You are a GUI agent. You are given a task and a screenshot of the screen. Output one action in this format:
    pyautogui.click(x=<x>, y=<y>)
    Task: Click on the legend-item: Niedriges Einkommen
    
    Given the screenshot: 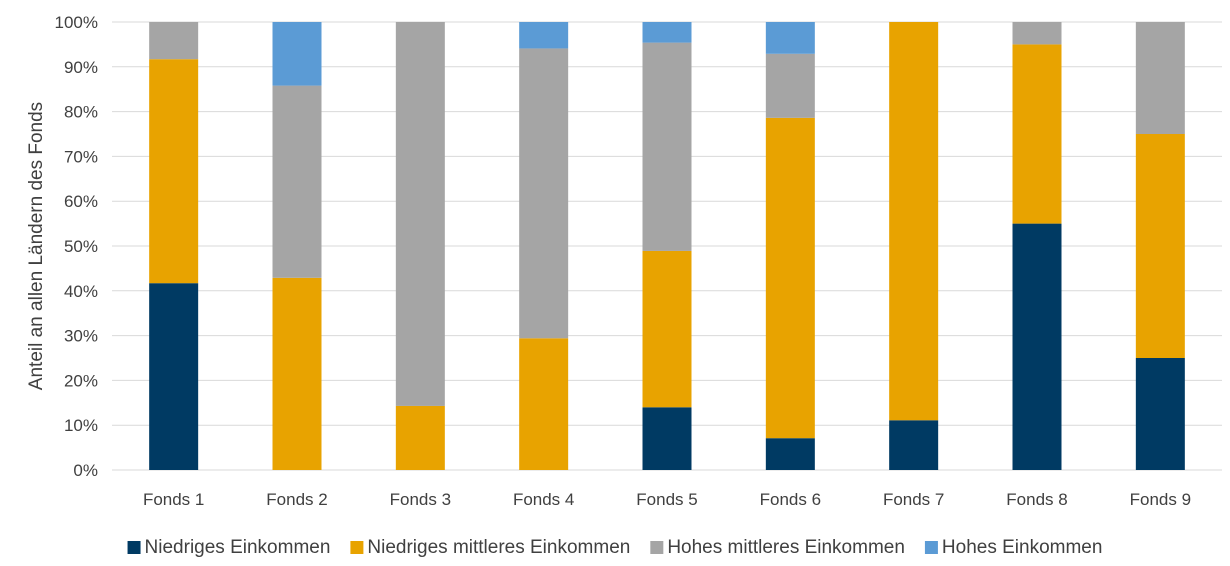 What is the action you would take?
    pyautogui.click(x=229, y=547)
    